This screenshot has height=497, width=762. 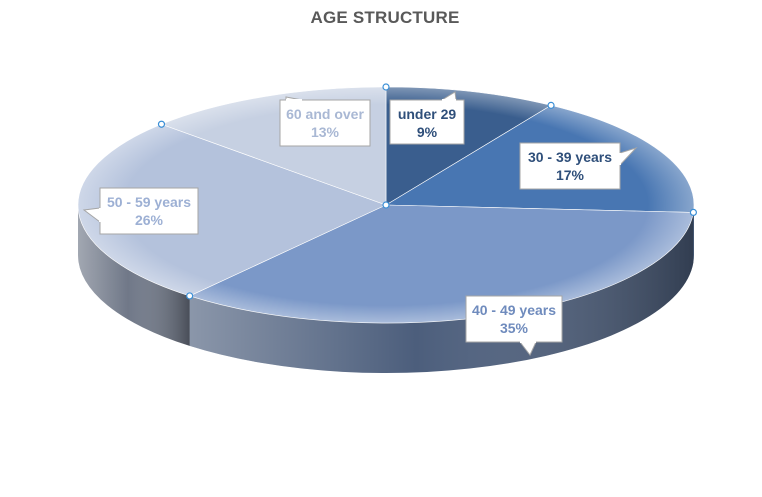 I want to click on data-label-value: 35%, so click(x=514, y=328).